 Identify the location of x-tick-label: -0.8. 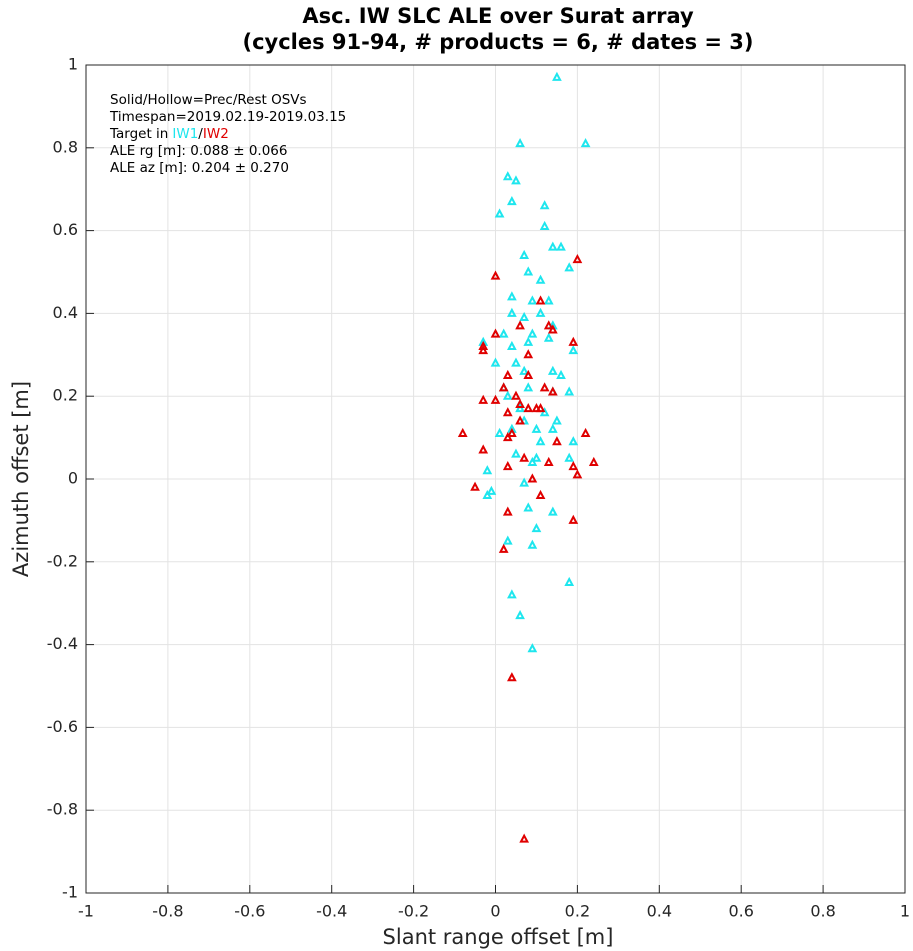
(167, 911).